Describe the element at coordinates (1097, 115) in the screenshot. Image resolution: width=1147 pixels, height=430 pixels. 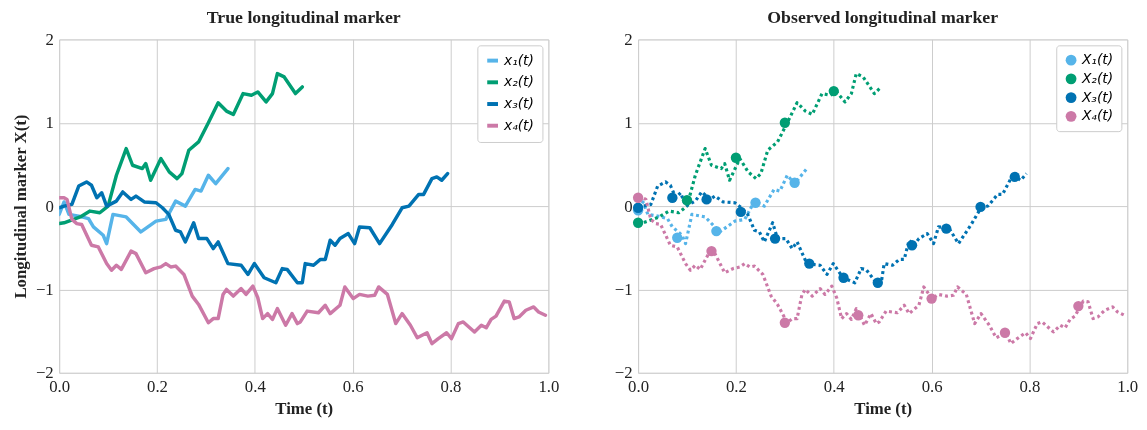
I see `legend-label: X₄(t)` at that location.